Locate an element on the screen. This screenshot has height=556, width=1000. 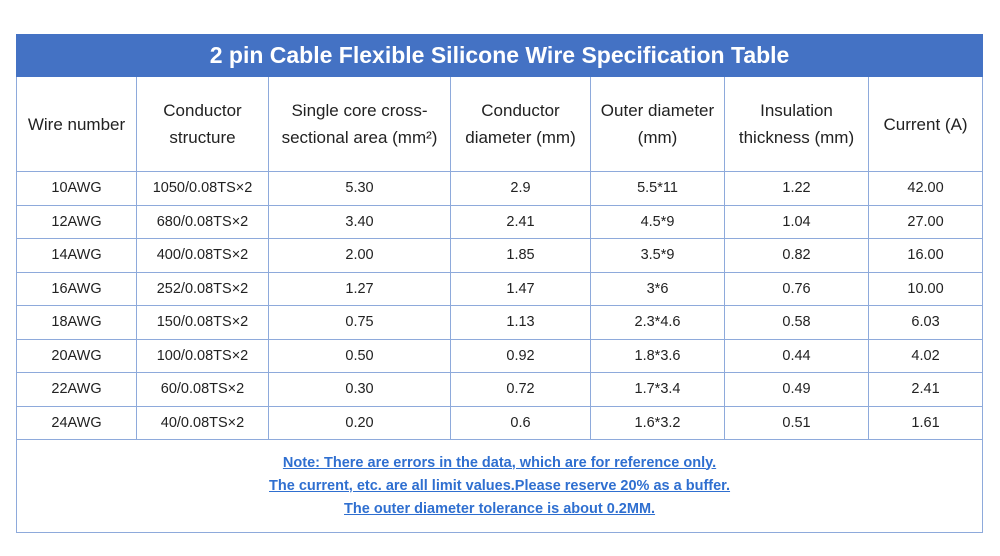
data-cell: 1.8*3.6 is located at coordinates (657, 355).